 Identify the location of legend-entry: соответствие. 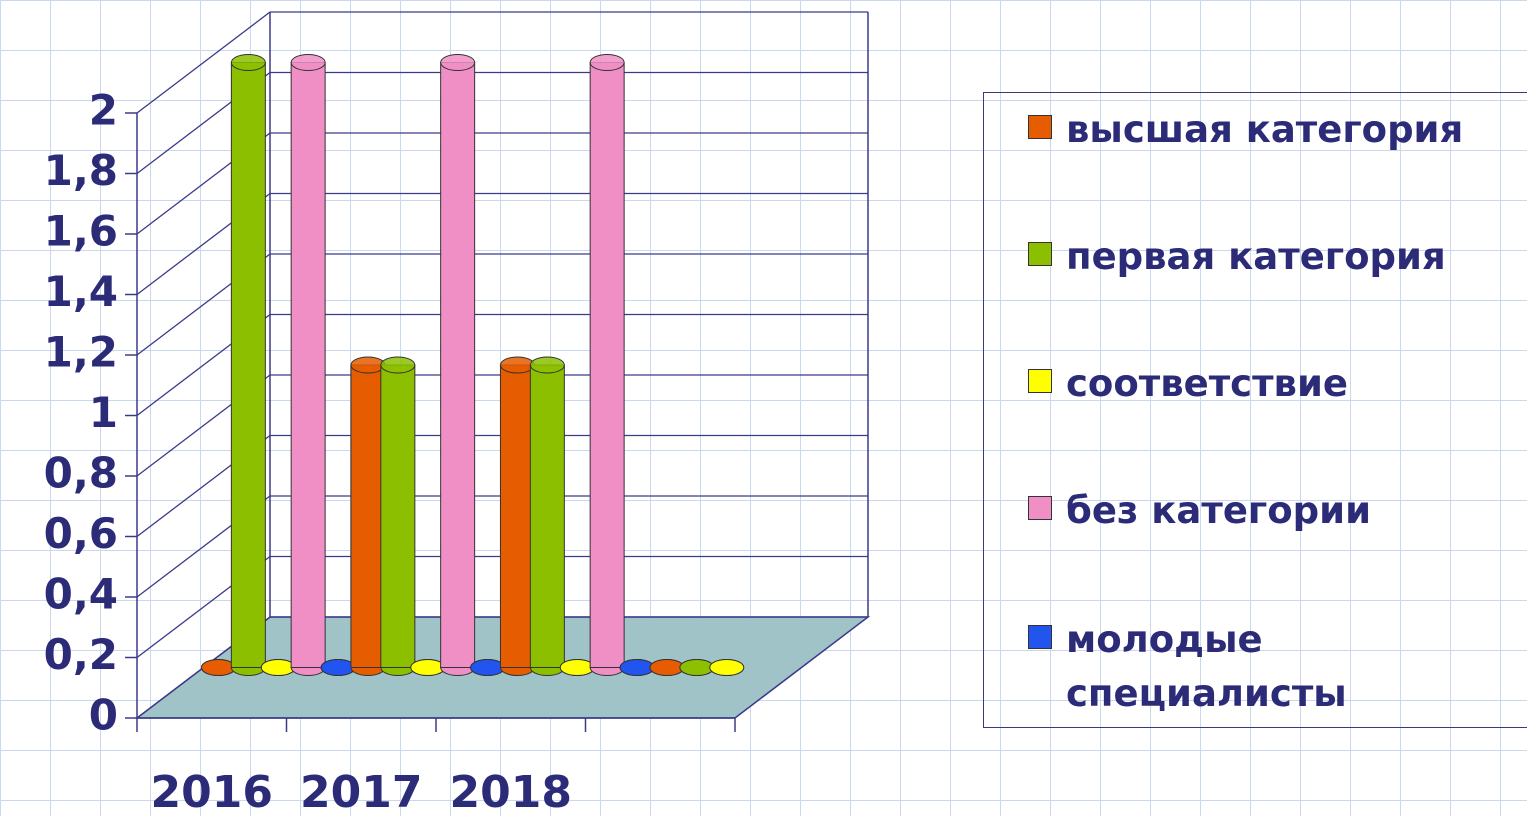
(1262, 384).